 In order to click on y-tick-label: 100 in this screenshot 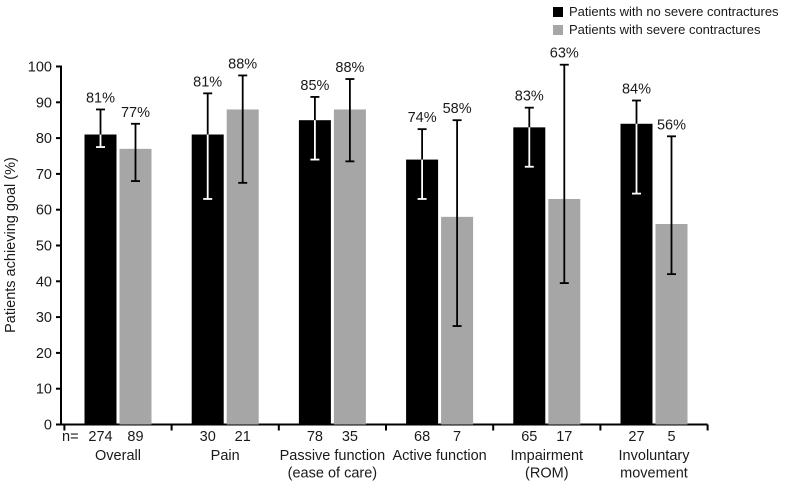, I will do `click(40, 68)`.